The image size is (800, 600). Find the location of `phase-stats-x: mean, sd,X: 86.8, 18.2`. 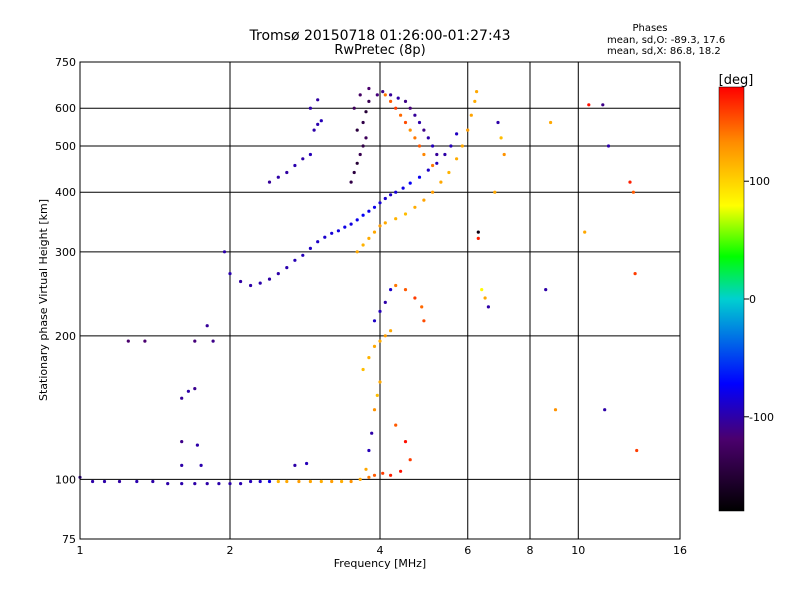

phase-stats-x: mean, sd,X: 86.8, 18.2 is located at coordinates (664, 51).